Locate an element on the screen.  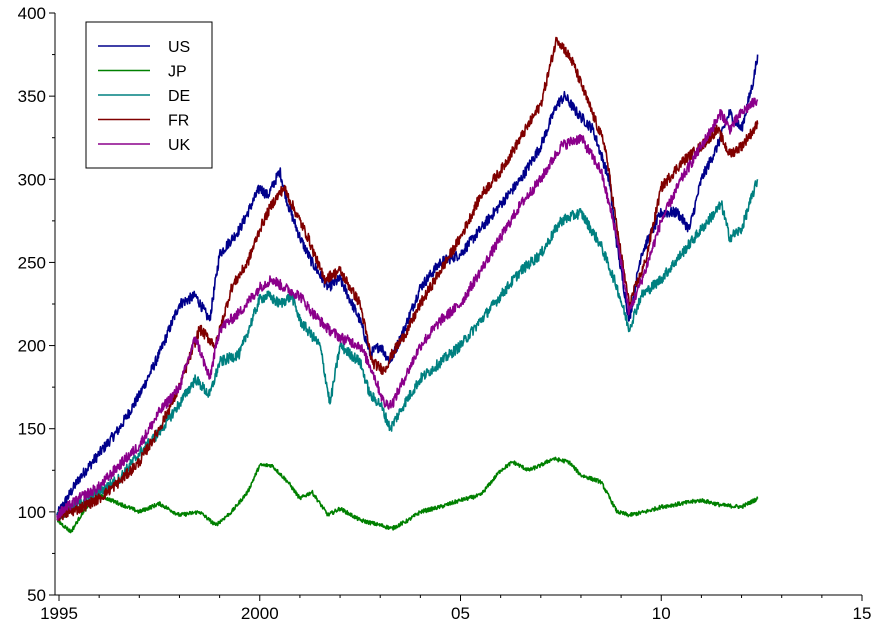
y-tick-label: 50 is located at coordinates (36, 595).